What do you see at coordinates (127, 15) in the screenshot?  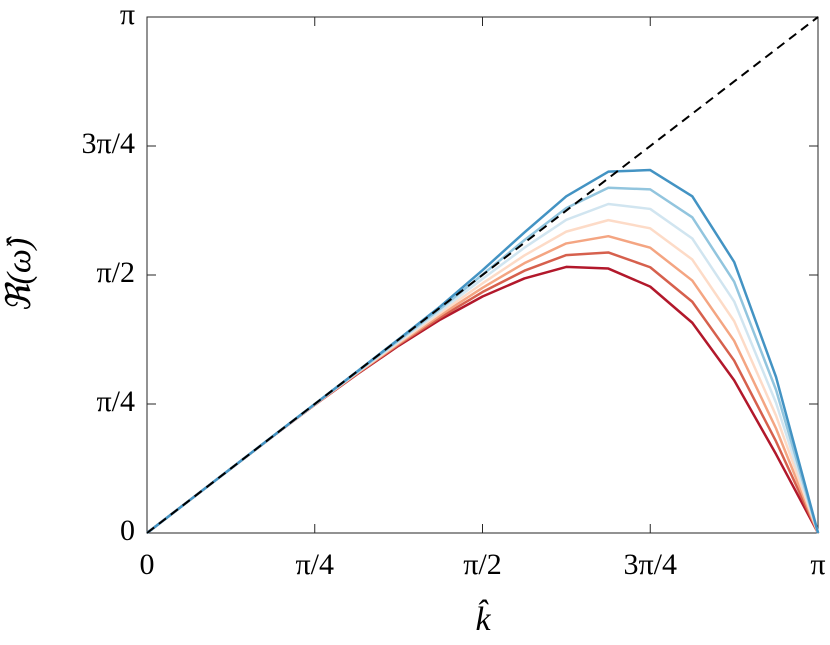 I see `y-tick-label: π` at bounding box center [127, 15].